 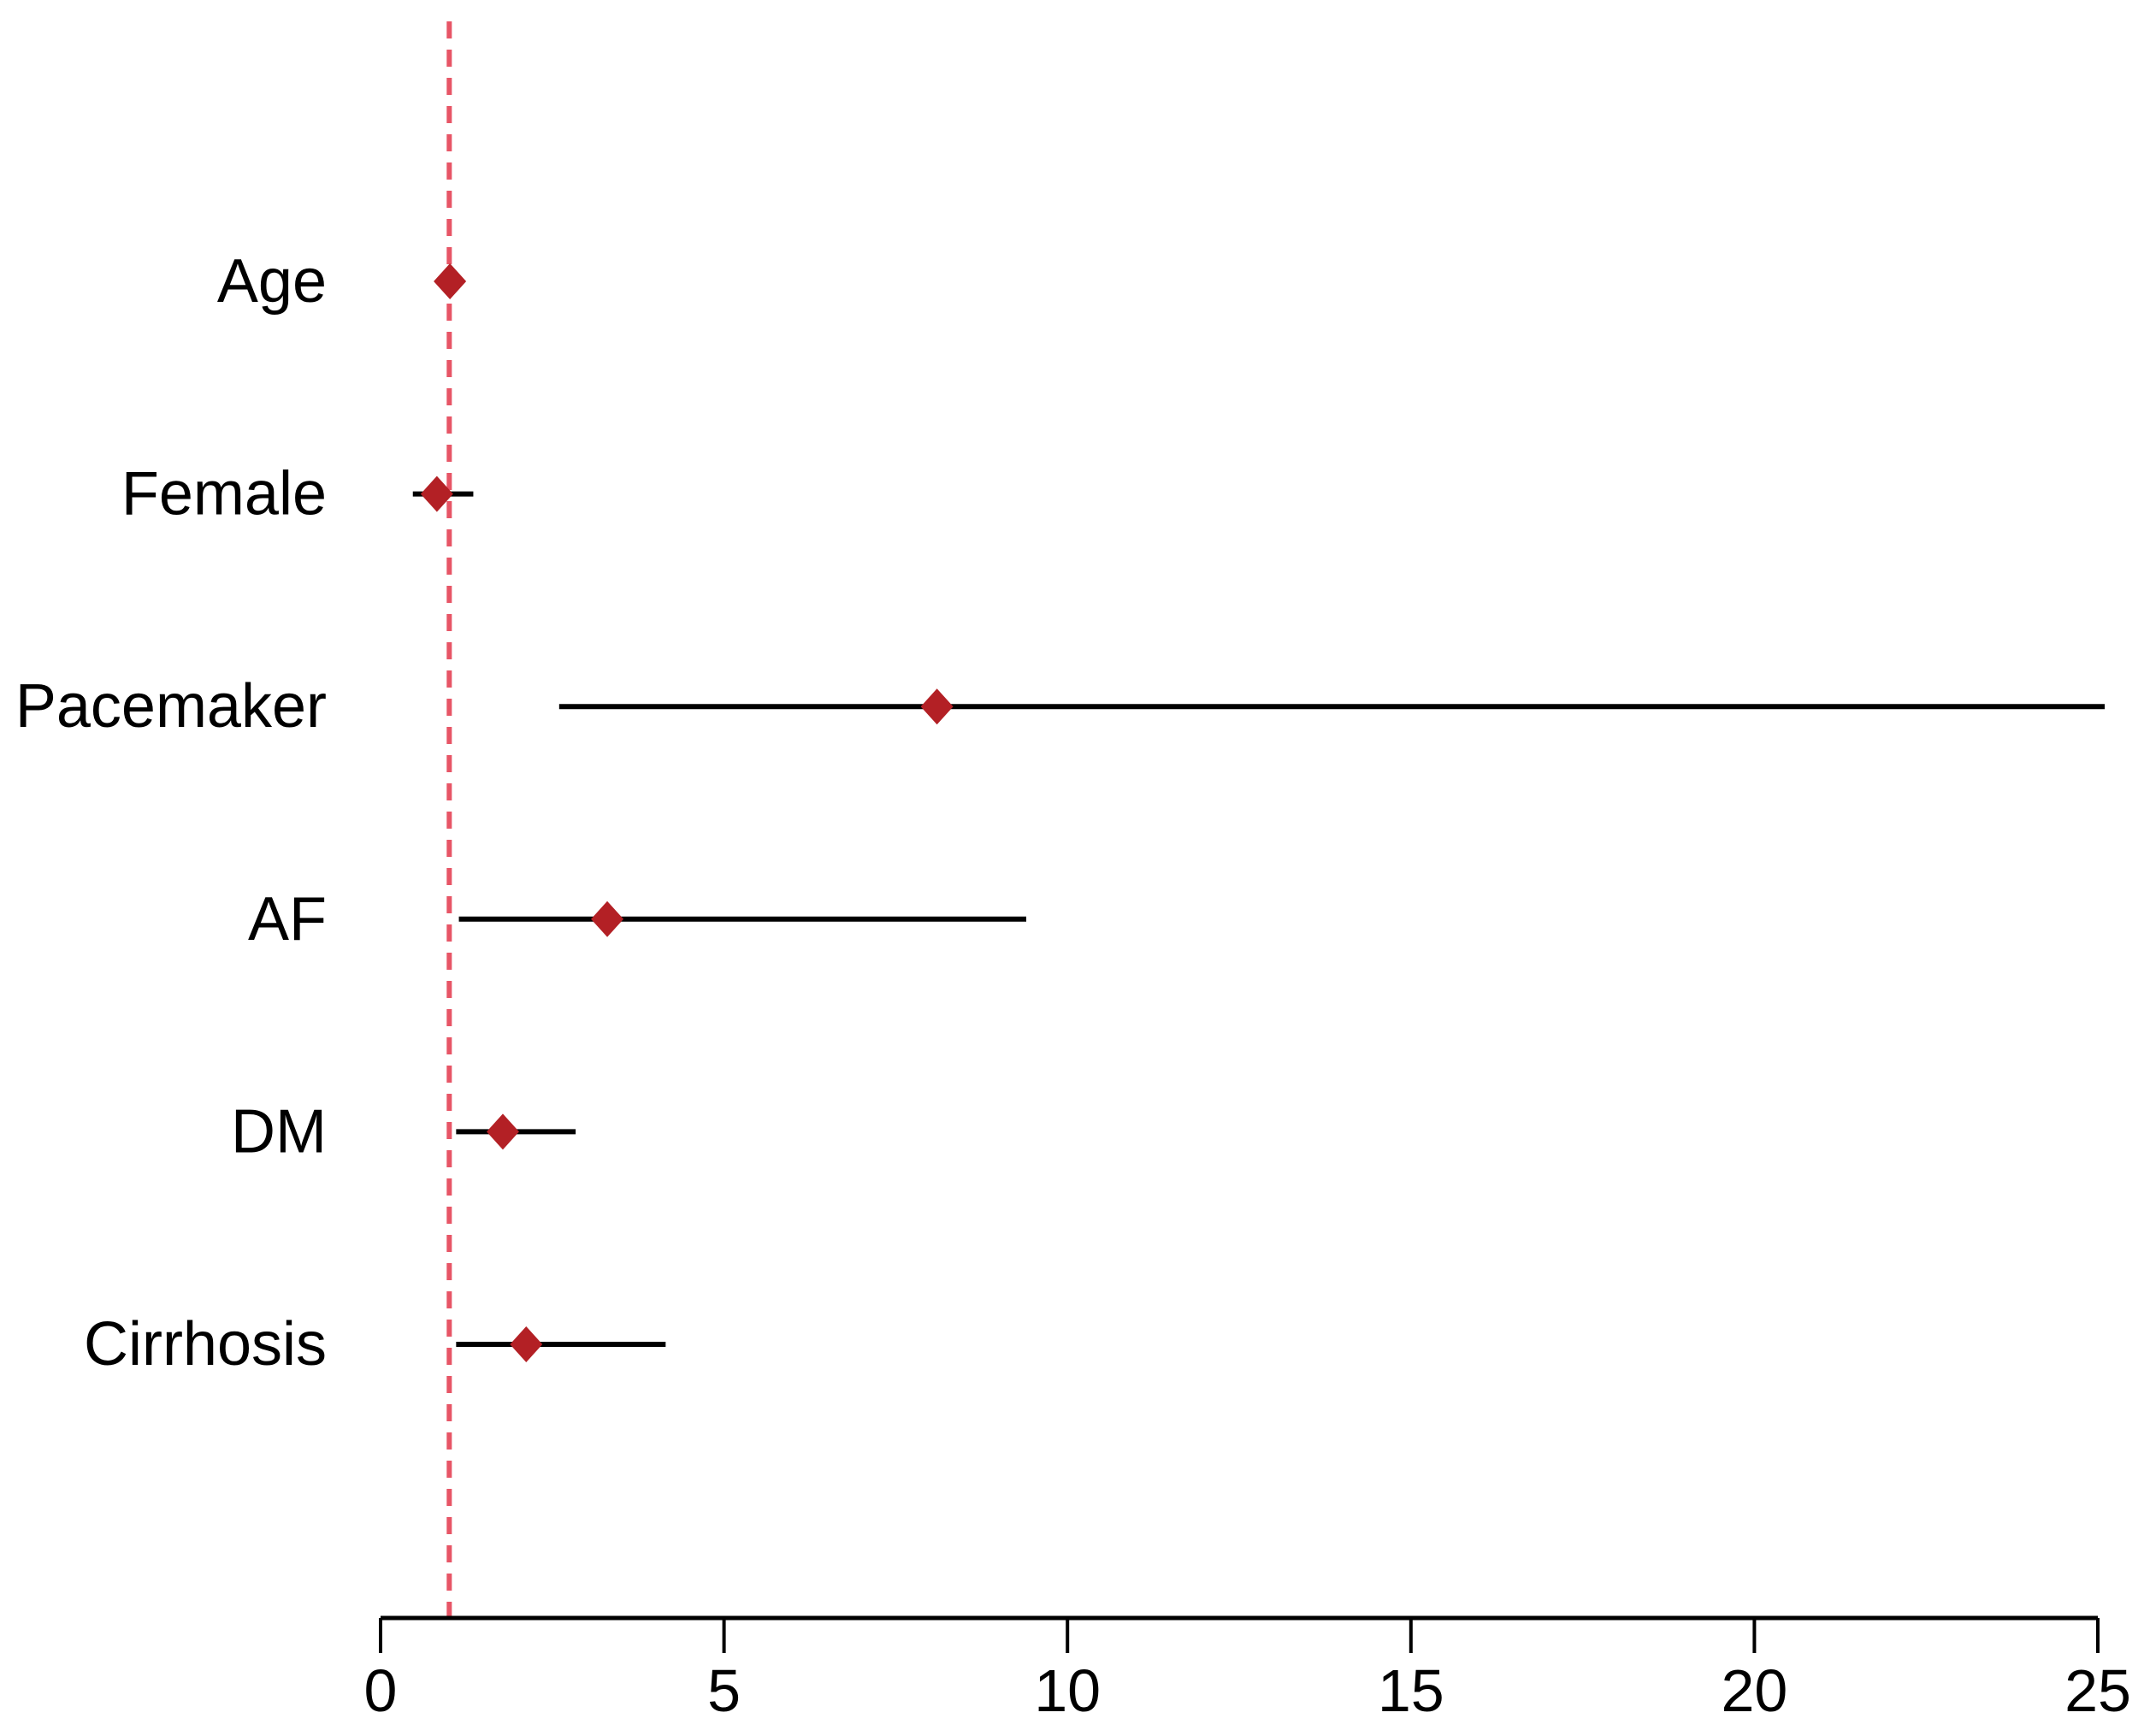 What do you see at coordinates (436, 494) in the screenshot?
I see `estimate-diamond-female` at bounding box center [436, 494].